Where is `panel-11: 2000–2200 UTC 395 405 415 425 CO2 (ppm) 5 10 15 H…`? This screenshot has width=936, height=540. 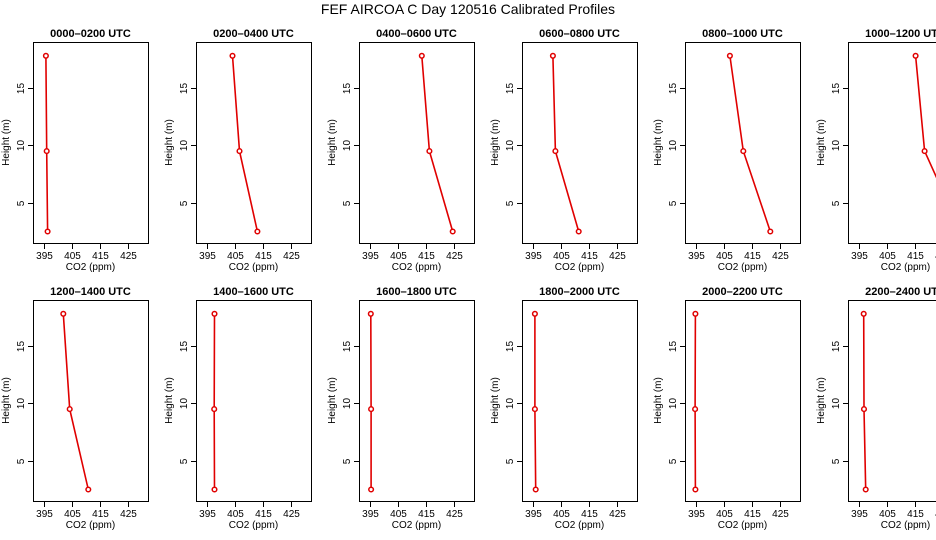
panel-11: 2000–2200 UTC 395 405 415 425 CO2 (ppm) 5 10 15 H… is located at coordinates (727, 408).